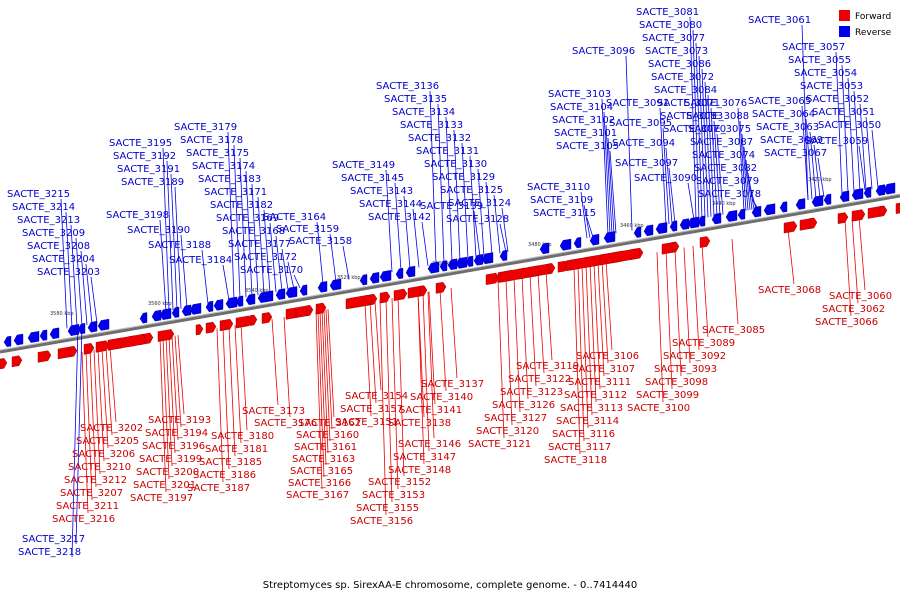 The width and height of the screenshot is (900, 600). Describe the element at coordinates (694, 129) in the screenshot. I see `gene-label-sacte-3070: SACTE_3070` at that location.